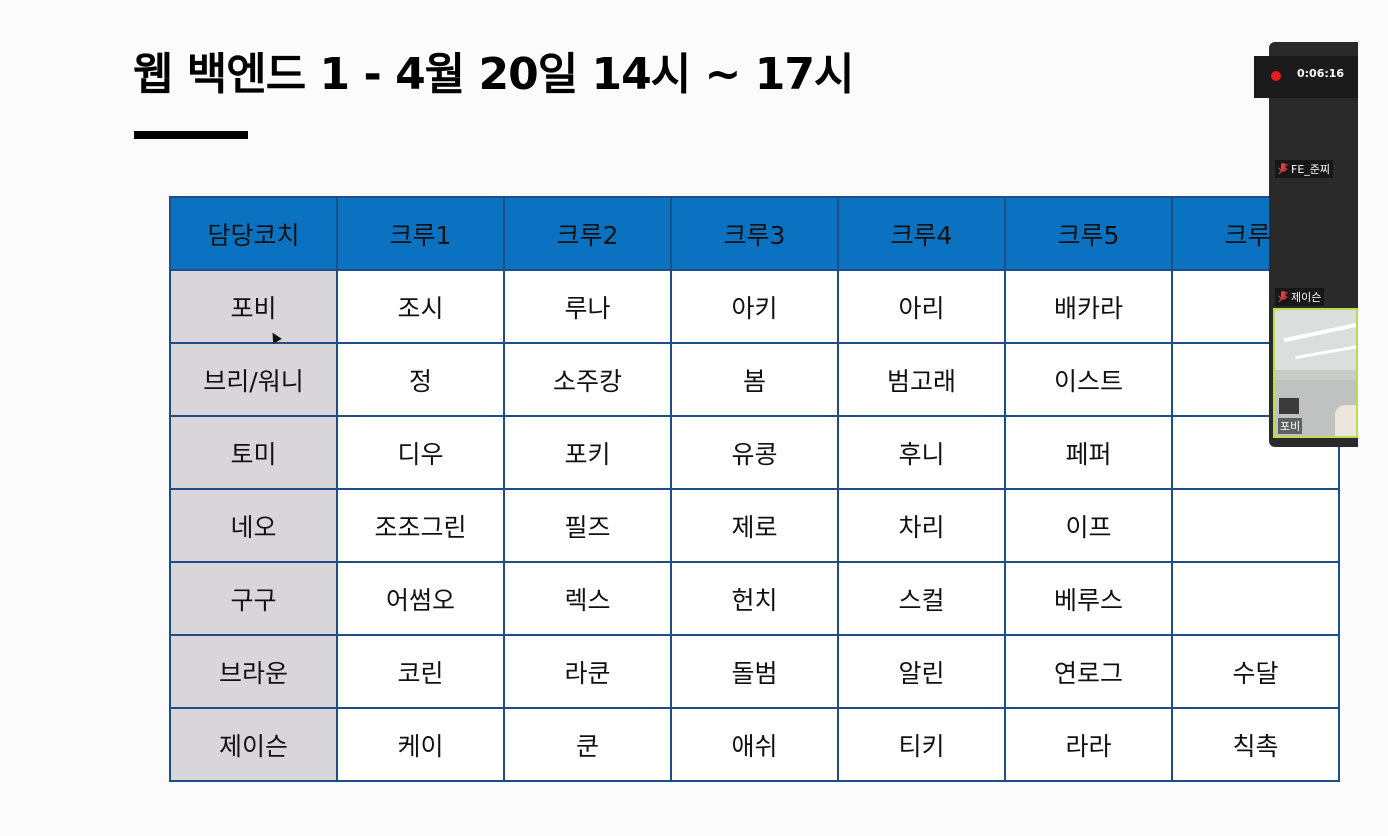 The image size is (1388, 836). I want to click on coach-cell: 네오, so click(253, 525).